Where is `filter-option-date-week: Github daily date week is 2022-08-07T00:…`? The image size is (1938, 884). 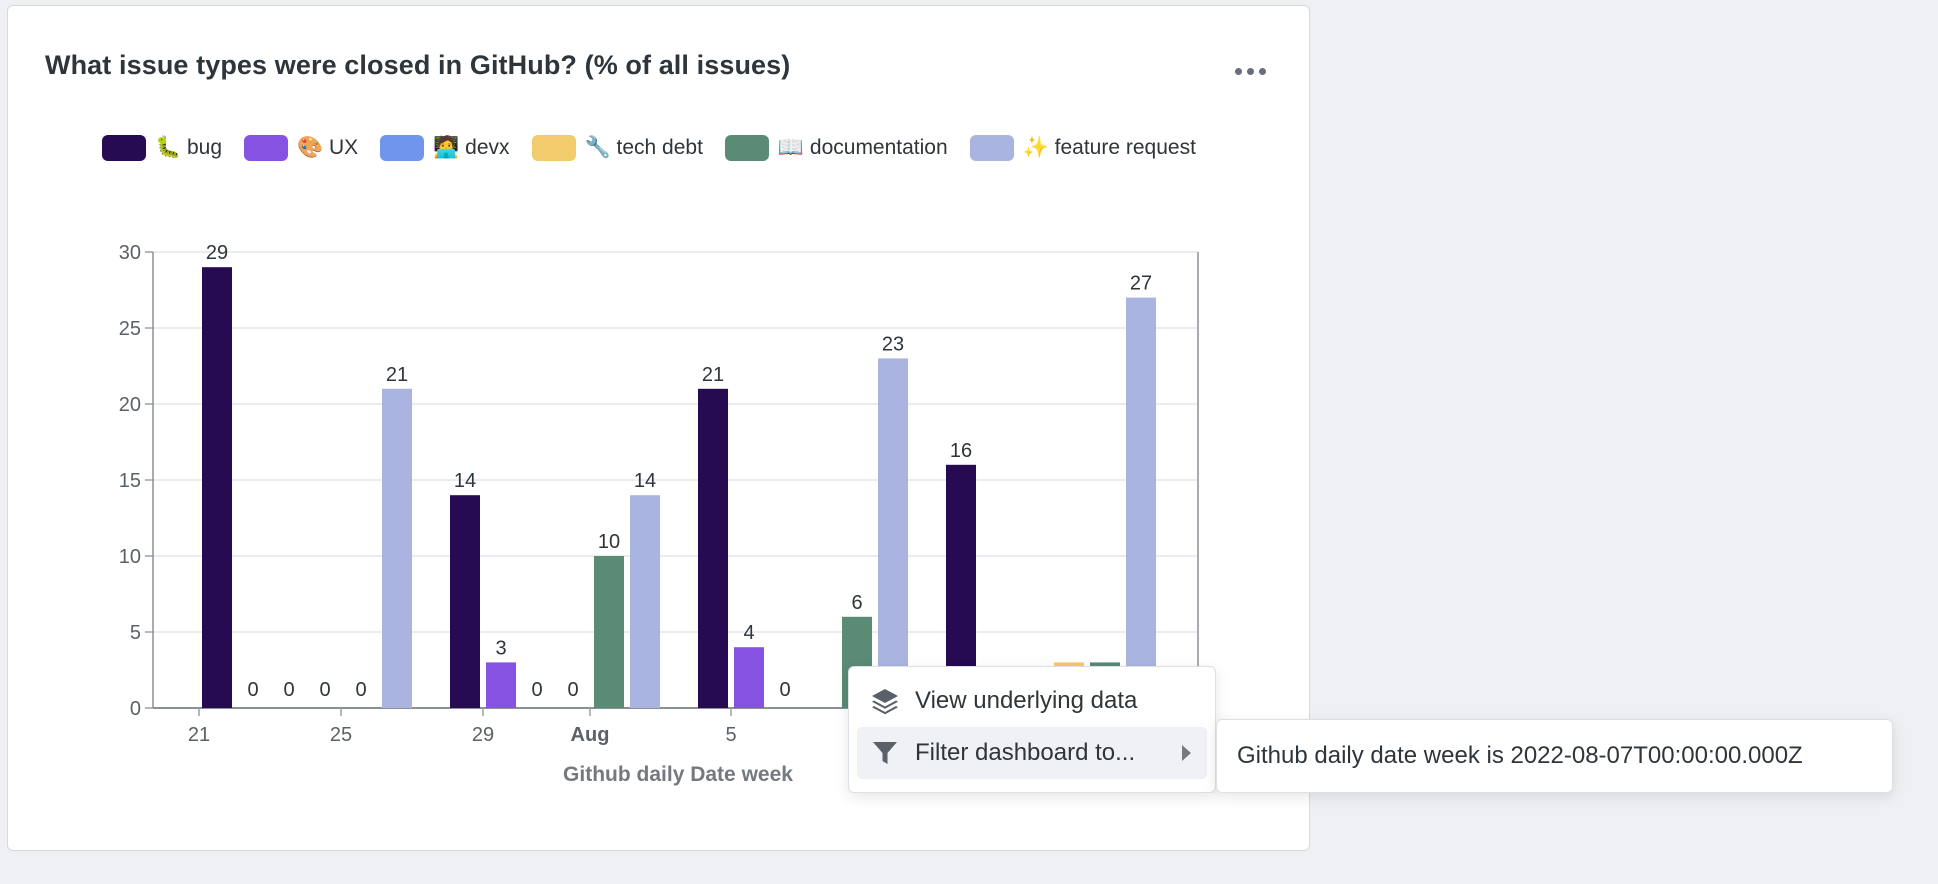 filter-option-date-week: Github daily date week is 2022-08-07T00:… is located at coordinates (1520, 755).